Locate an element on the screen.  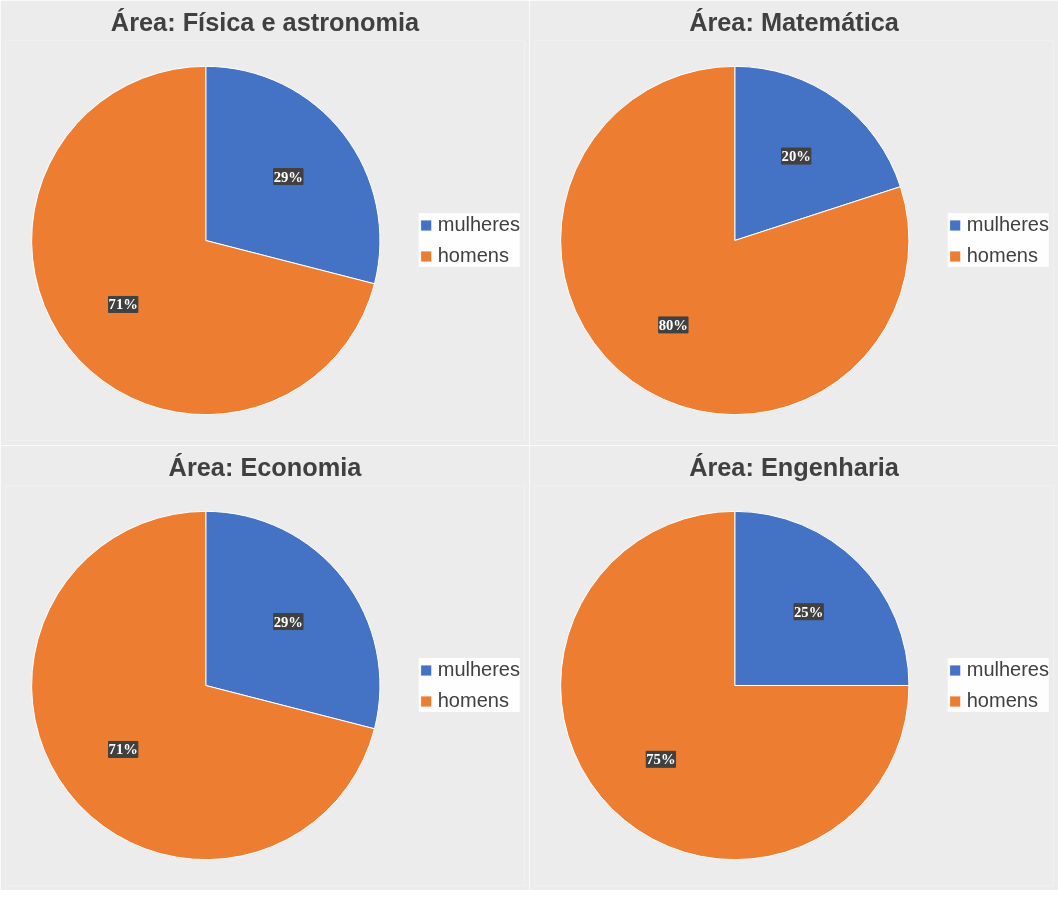
data-label: 20% is located at coordinates (796, 156).